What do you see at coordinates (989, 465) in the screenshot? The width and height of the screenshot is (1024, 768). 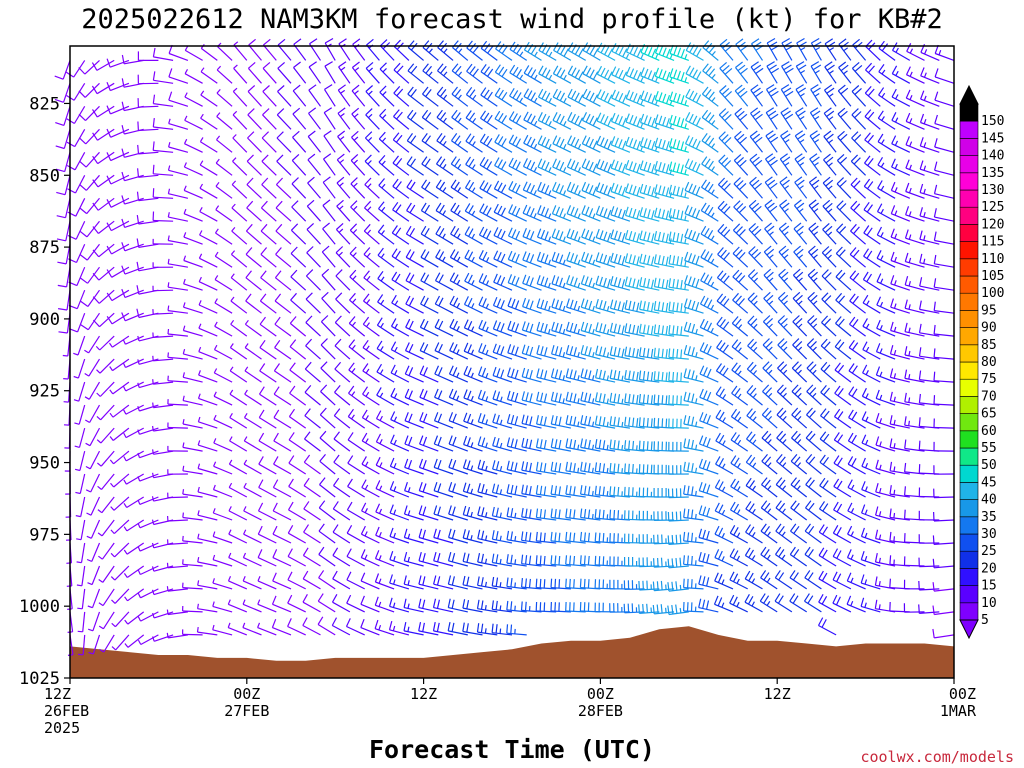 I see `colorbar-label: 50` at bounding box center [989, 465].